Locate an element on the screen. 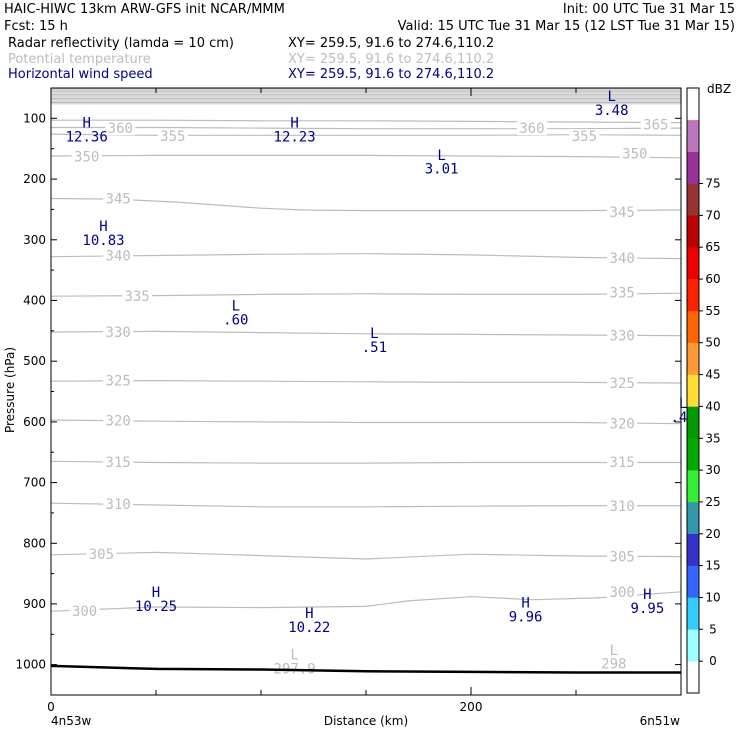 The height and width of the screenshot is (740, 740). theta-label: 365 is located at coordinates (655, 125).